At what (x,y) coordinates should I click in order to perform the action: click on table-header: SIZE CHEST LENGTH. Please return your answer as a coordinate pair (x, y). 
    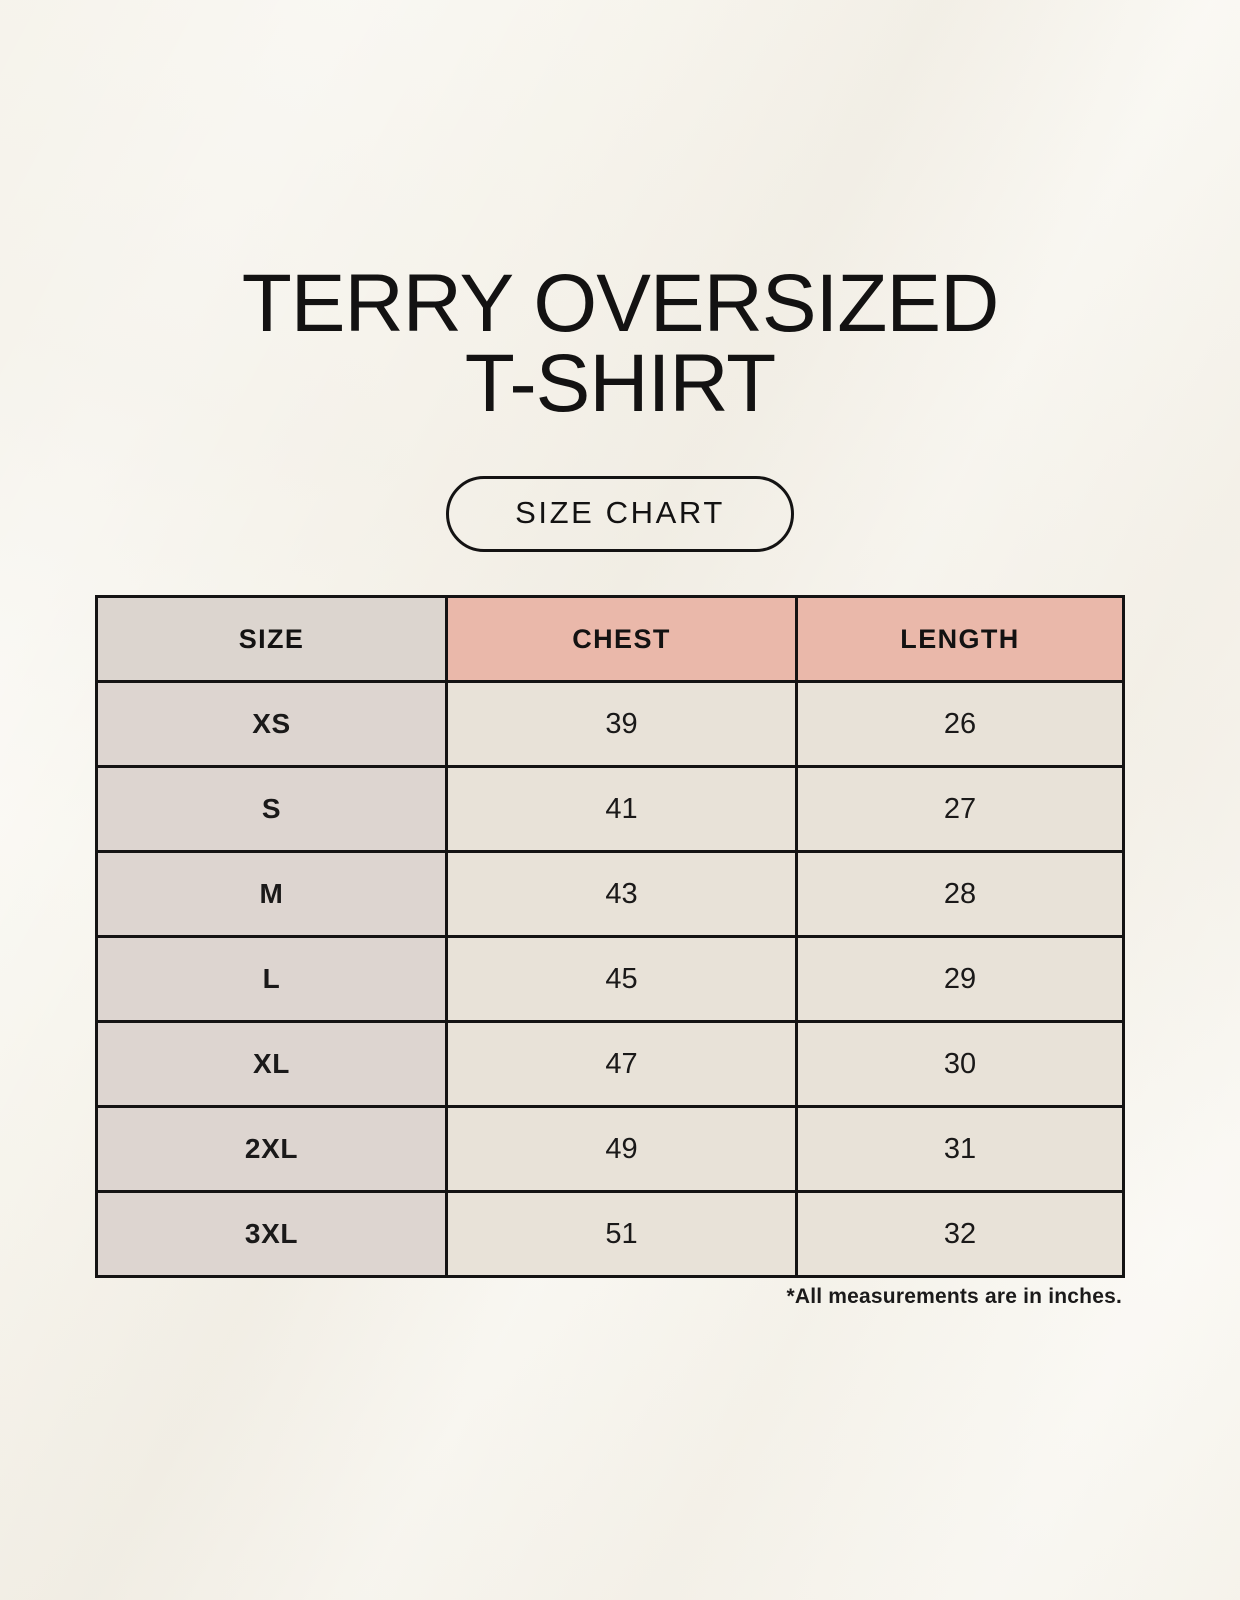
    Looking at the image, I should click on (610, 639).